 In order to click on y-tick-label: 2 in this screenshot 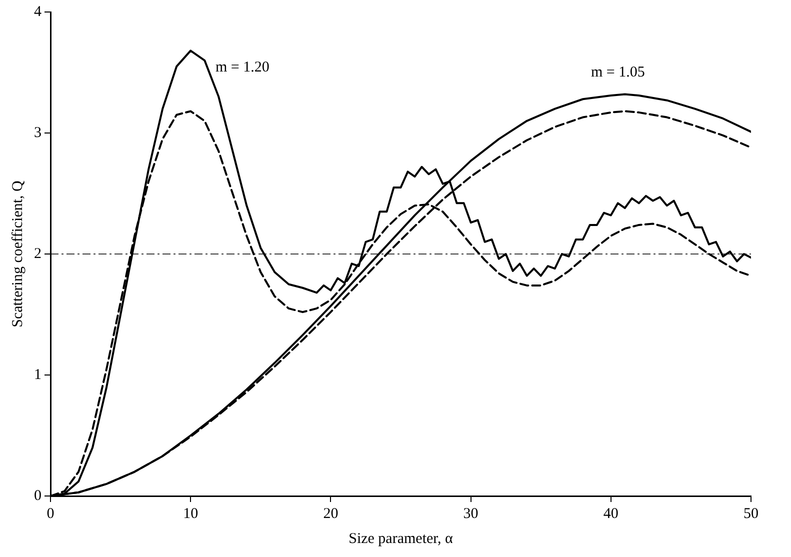, I will do `click(38, 254)`.